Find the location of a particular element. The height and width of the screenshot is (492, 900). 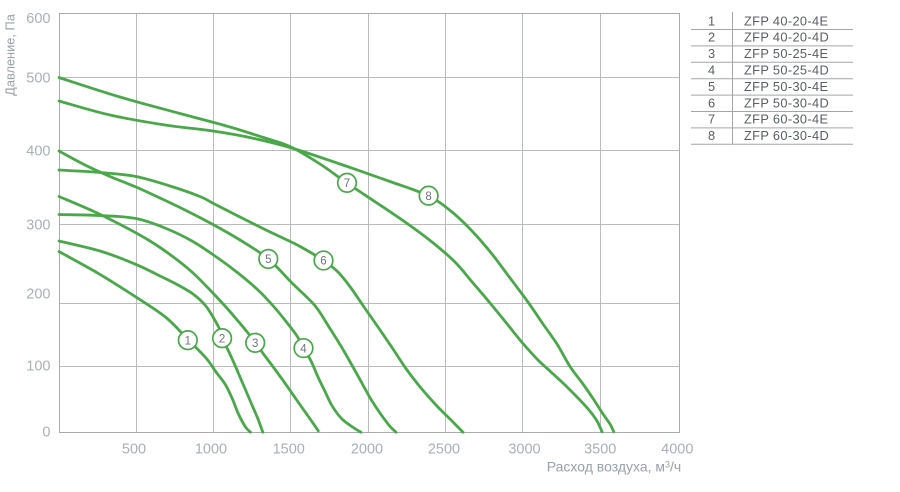

svg-text: ZFP 60-30-4D is located at coordinates (786, 135).